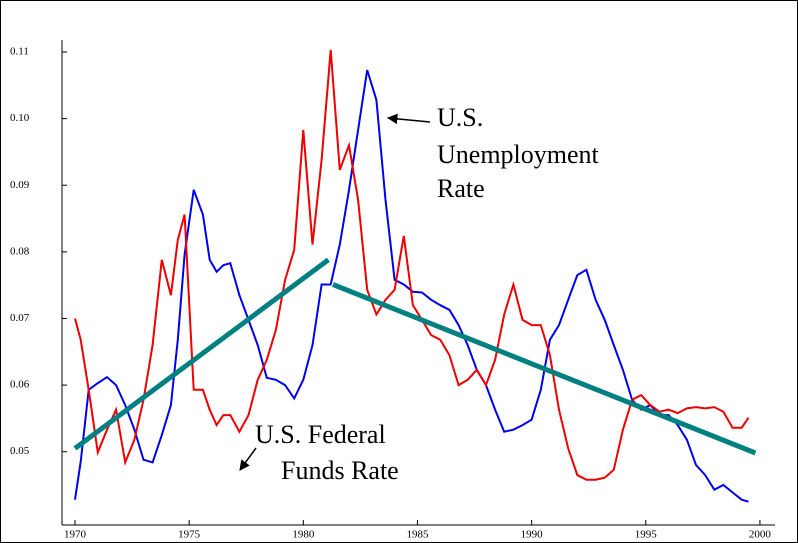 This screenshot has height=543, width=798. I want to click on annotation: Funds Rate, so click(340, 470).